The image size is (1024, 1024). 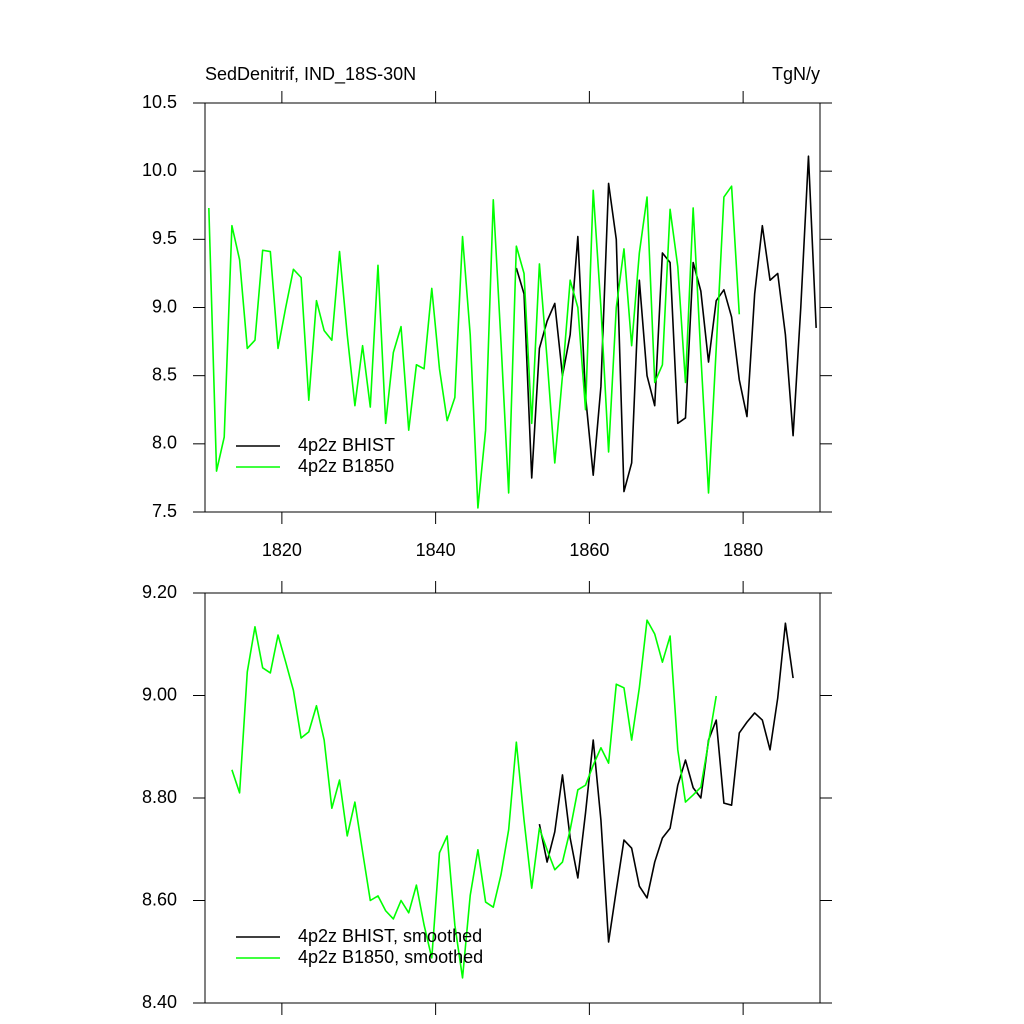 What do you see at coordinates (159, 694) in the screenshot?
I see `y-tick-label: 9.00` at bounding box center [159, 694].